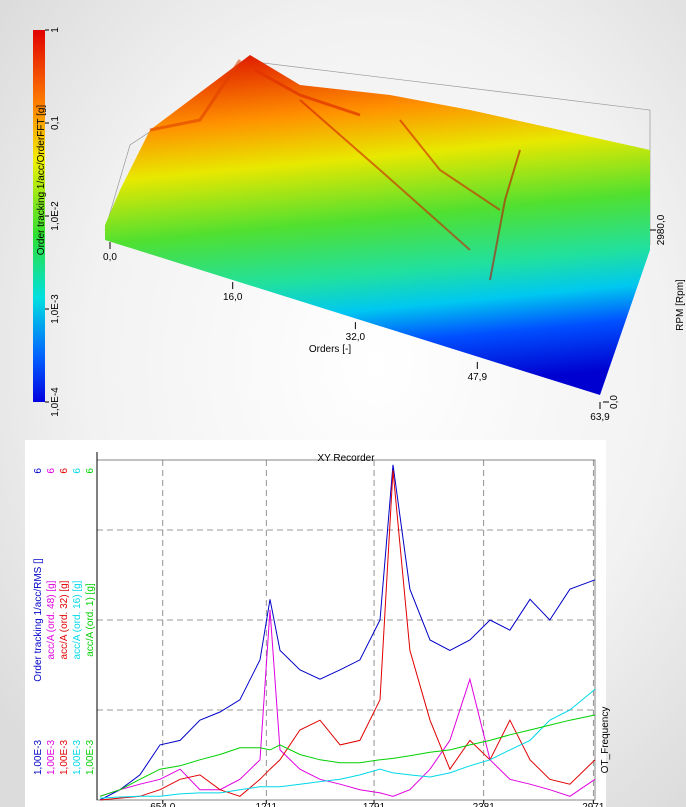 This screenshot has width=686, height=807. What do you see at coordinates (605, 740) in the screenshot?
I see `x-axis-label: OT_Frequency` at bounding box center [605, 740].